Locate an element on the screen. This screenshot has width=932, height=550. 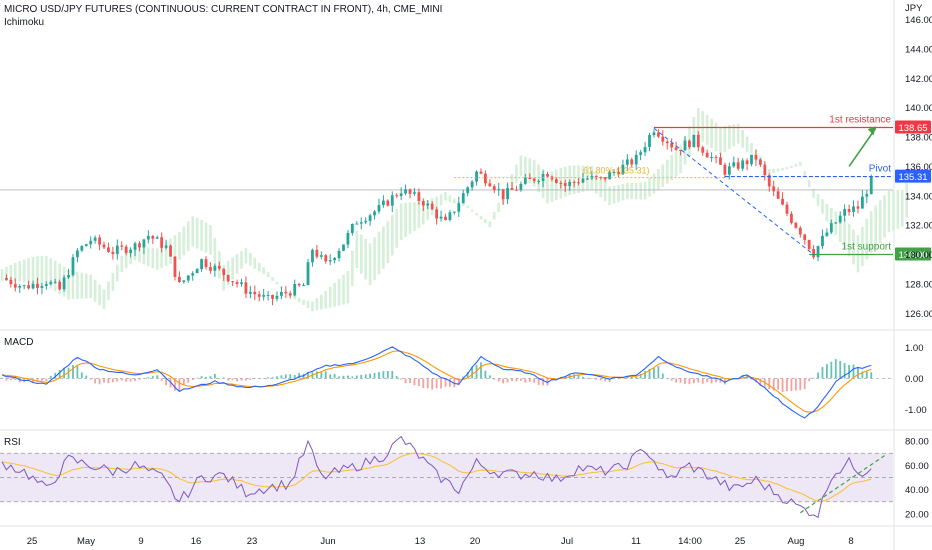
time-tick-label: 20 is located at coordinates (475, 541).